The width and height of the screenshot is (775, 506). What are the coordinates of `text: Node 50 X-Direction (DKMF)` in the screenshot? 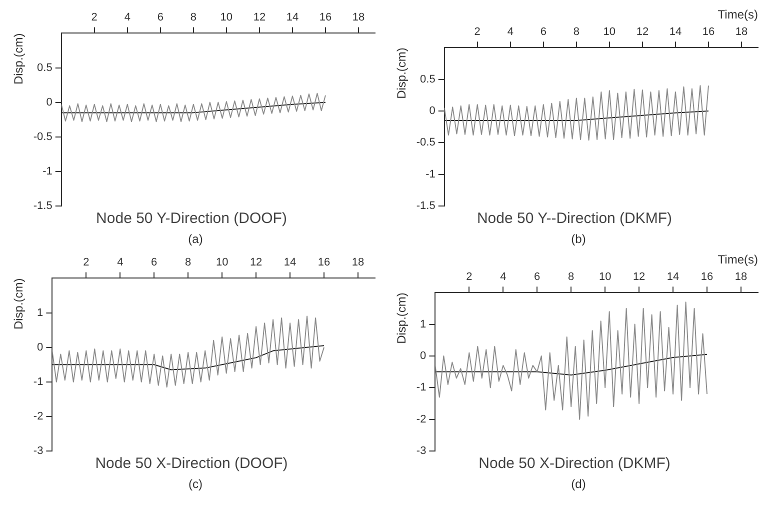 It's located at (574, 463).